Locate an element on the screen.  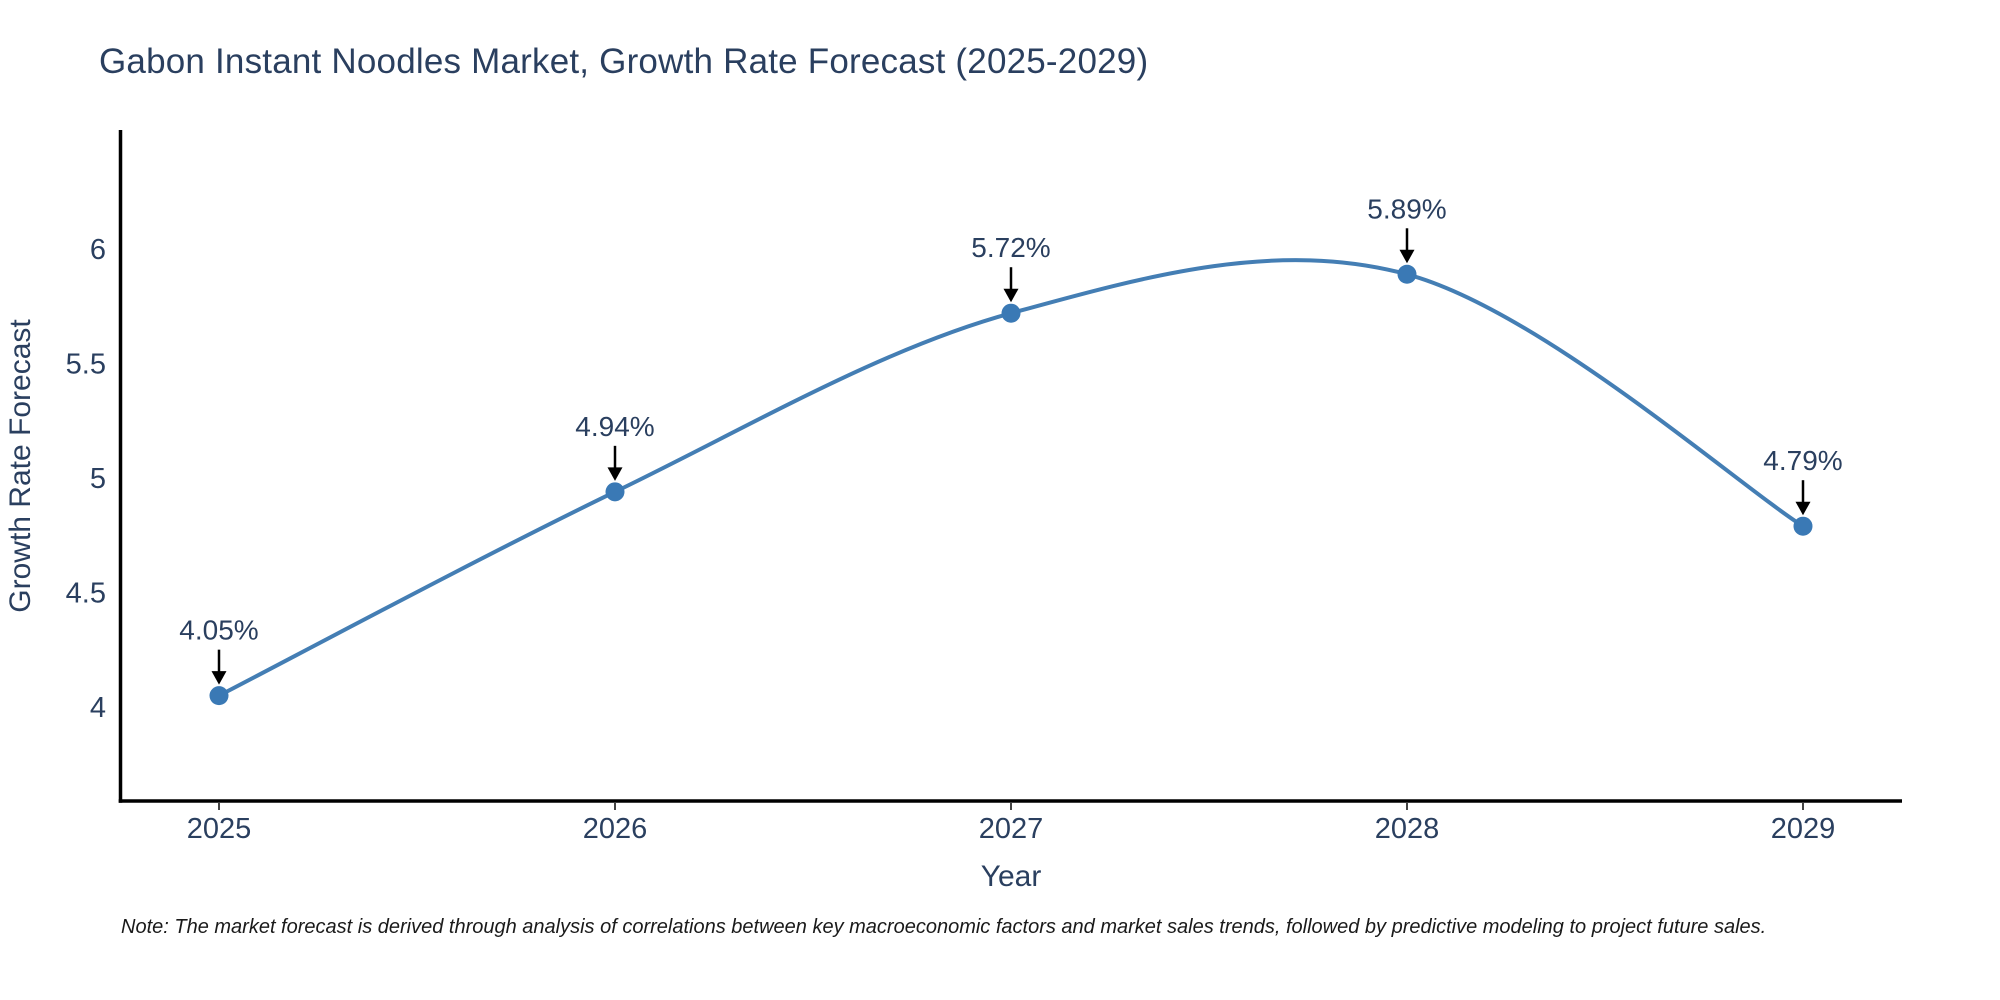
data-point-2025 is located at coordinates (219, 696).